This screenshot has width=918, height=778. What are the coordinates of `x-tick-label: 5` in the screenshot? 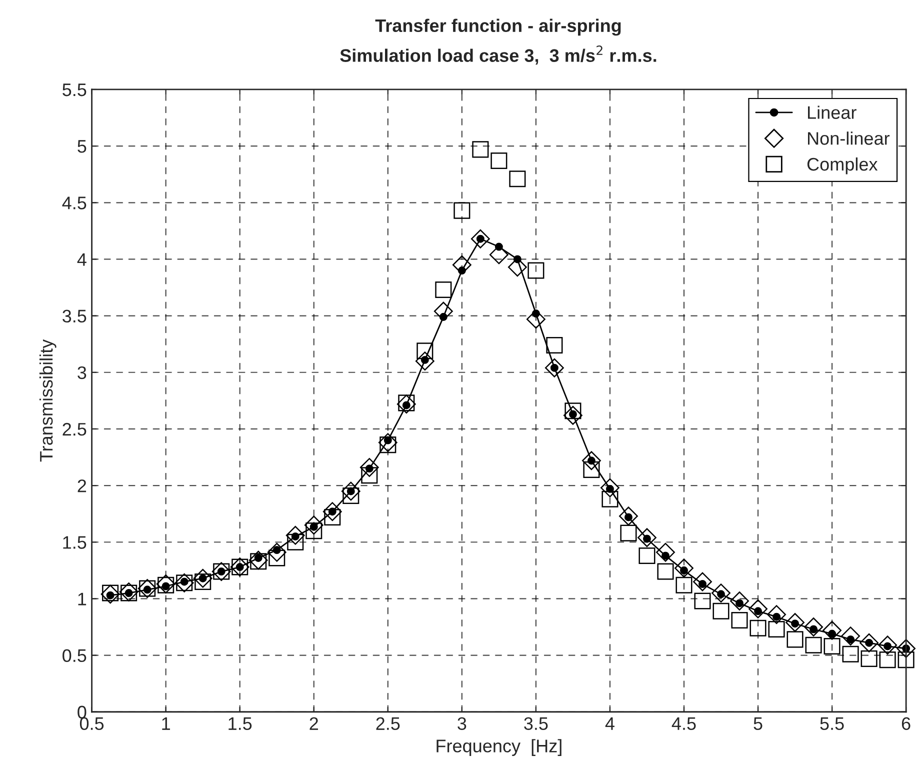 It's located at (758, 723).